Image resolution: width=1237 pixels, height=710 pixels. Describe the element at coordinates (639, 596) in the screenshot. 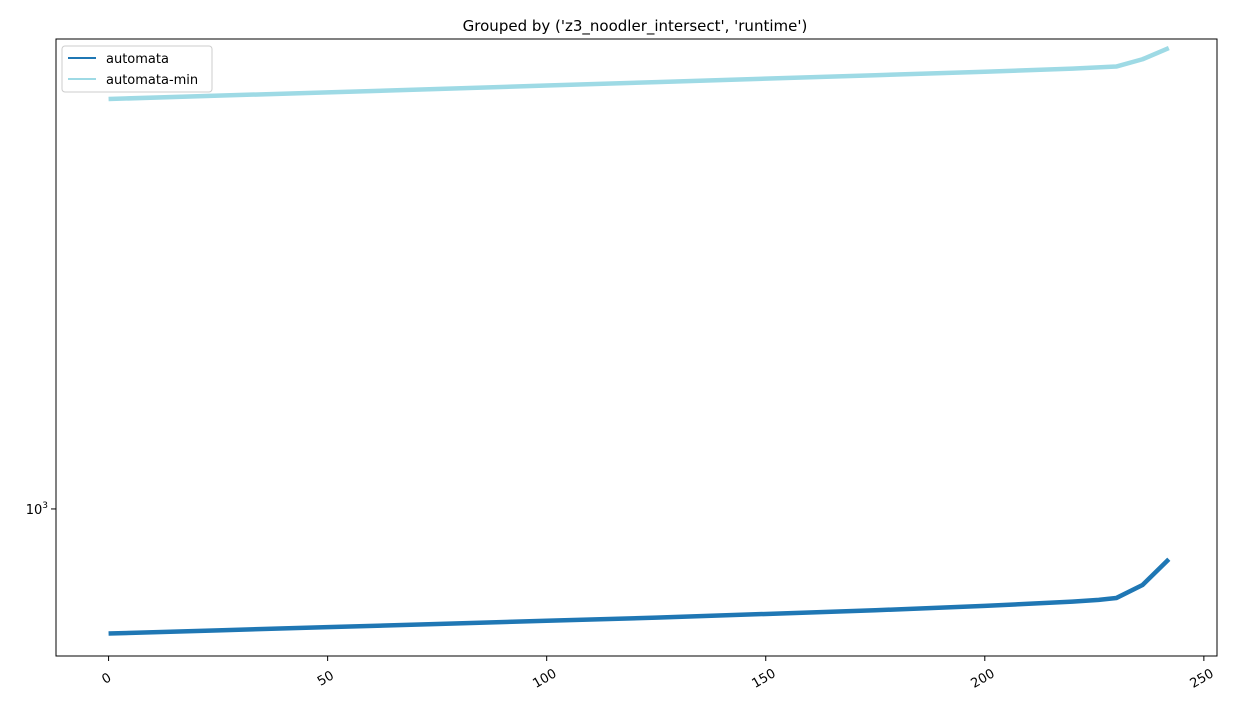

I see `series-line-automata` at that location.